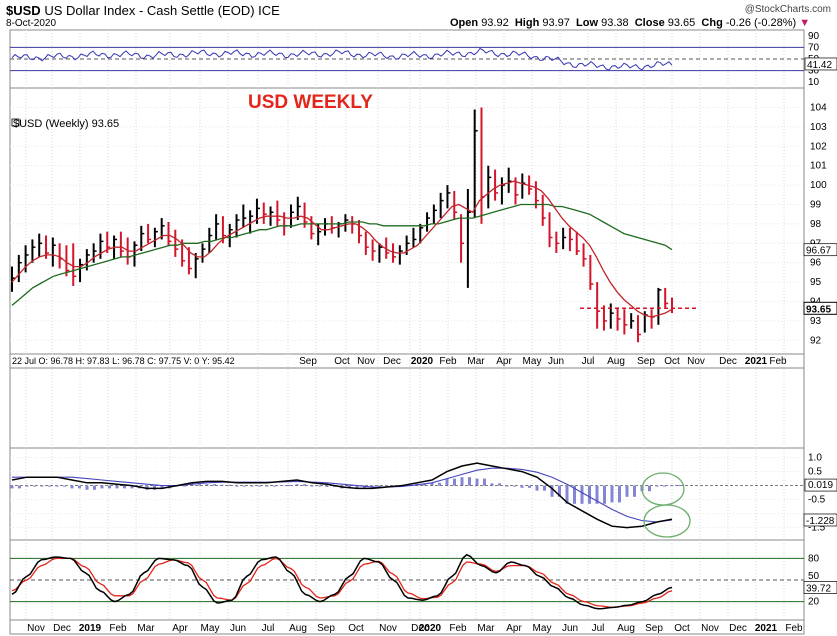 This screenshot has width=837, height=636. Describe the element at coordinates (814, 71) in the screenshot. I see `rsi-tick-label: 30` at that location.